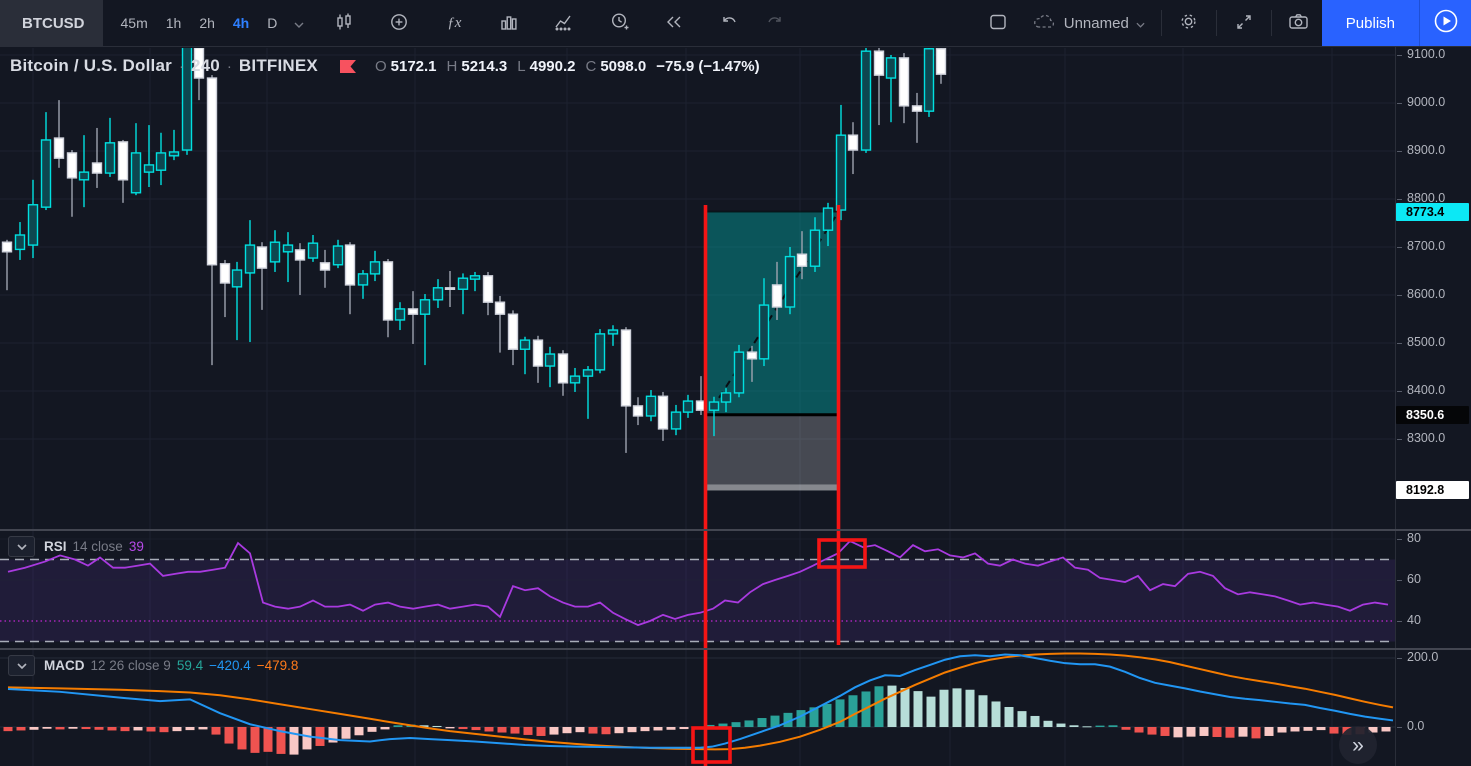  I want to click on macd-collapse-button, so click(21, 665).